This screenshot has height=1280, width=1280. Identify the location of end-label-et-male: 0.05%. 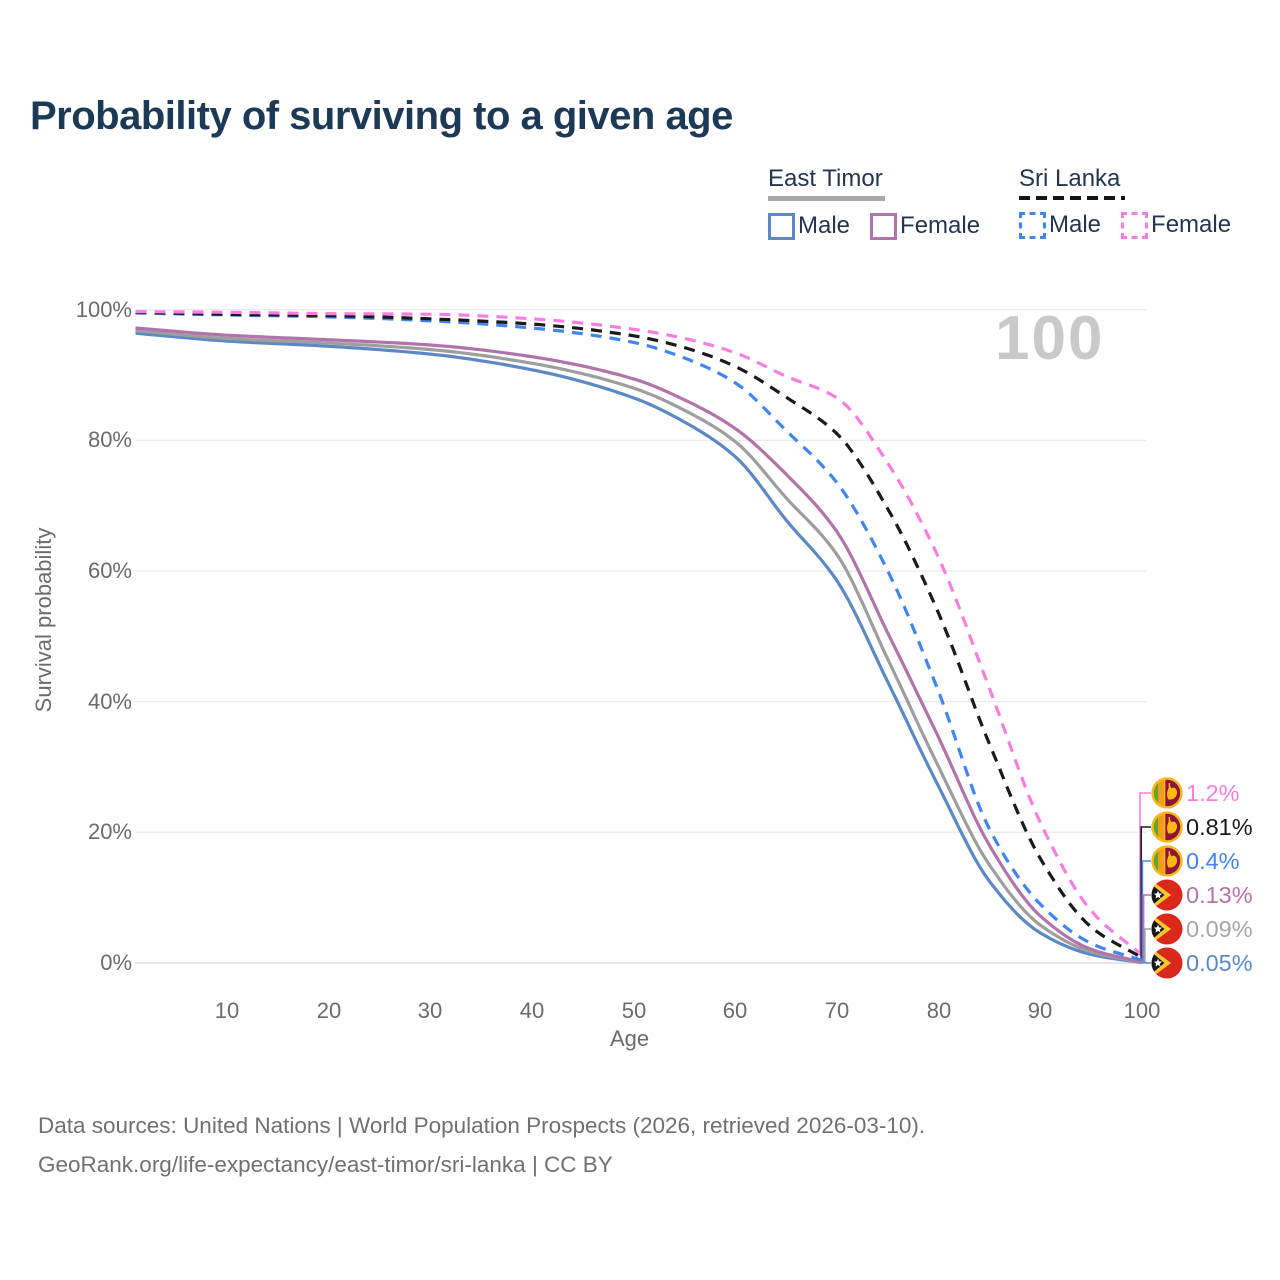
(1219, 963).